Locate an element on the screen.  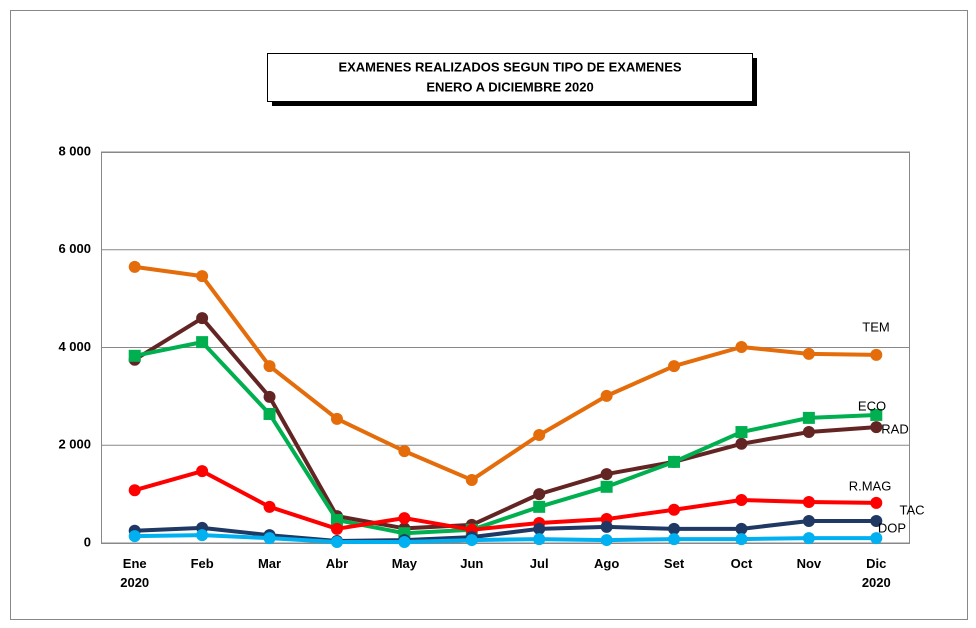
y-tick-label: 8 000 is located at coordinates (74, 150).